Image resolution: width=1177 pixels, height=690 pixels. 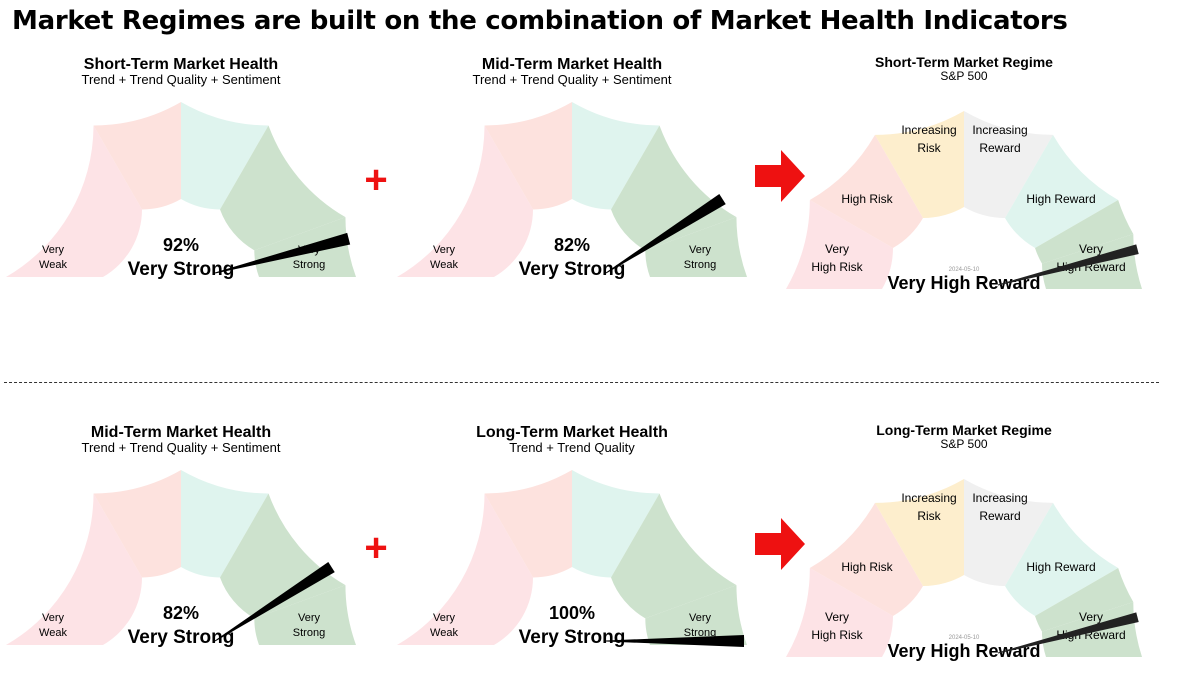 I want to click on gauge-subtitle: Trend + Trend Quality, so click(x=572, y=447).